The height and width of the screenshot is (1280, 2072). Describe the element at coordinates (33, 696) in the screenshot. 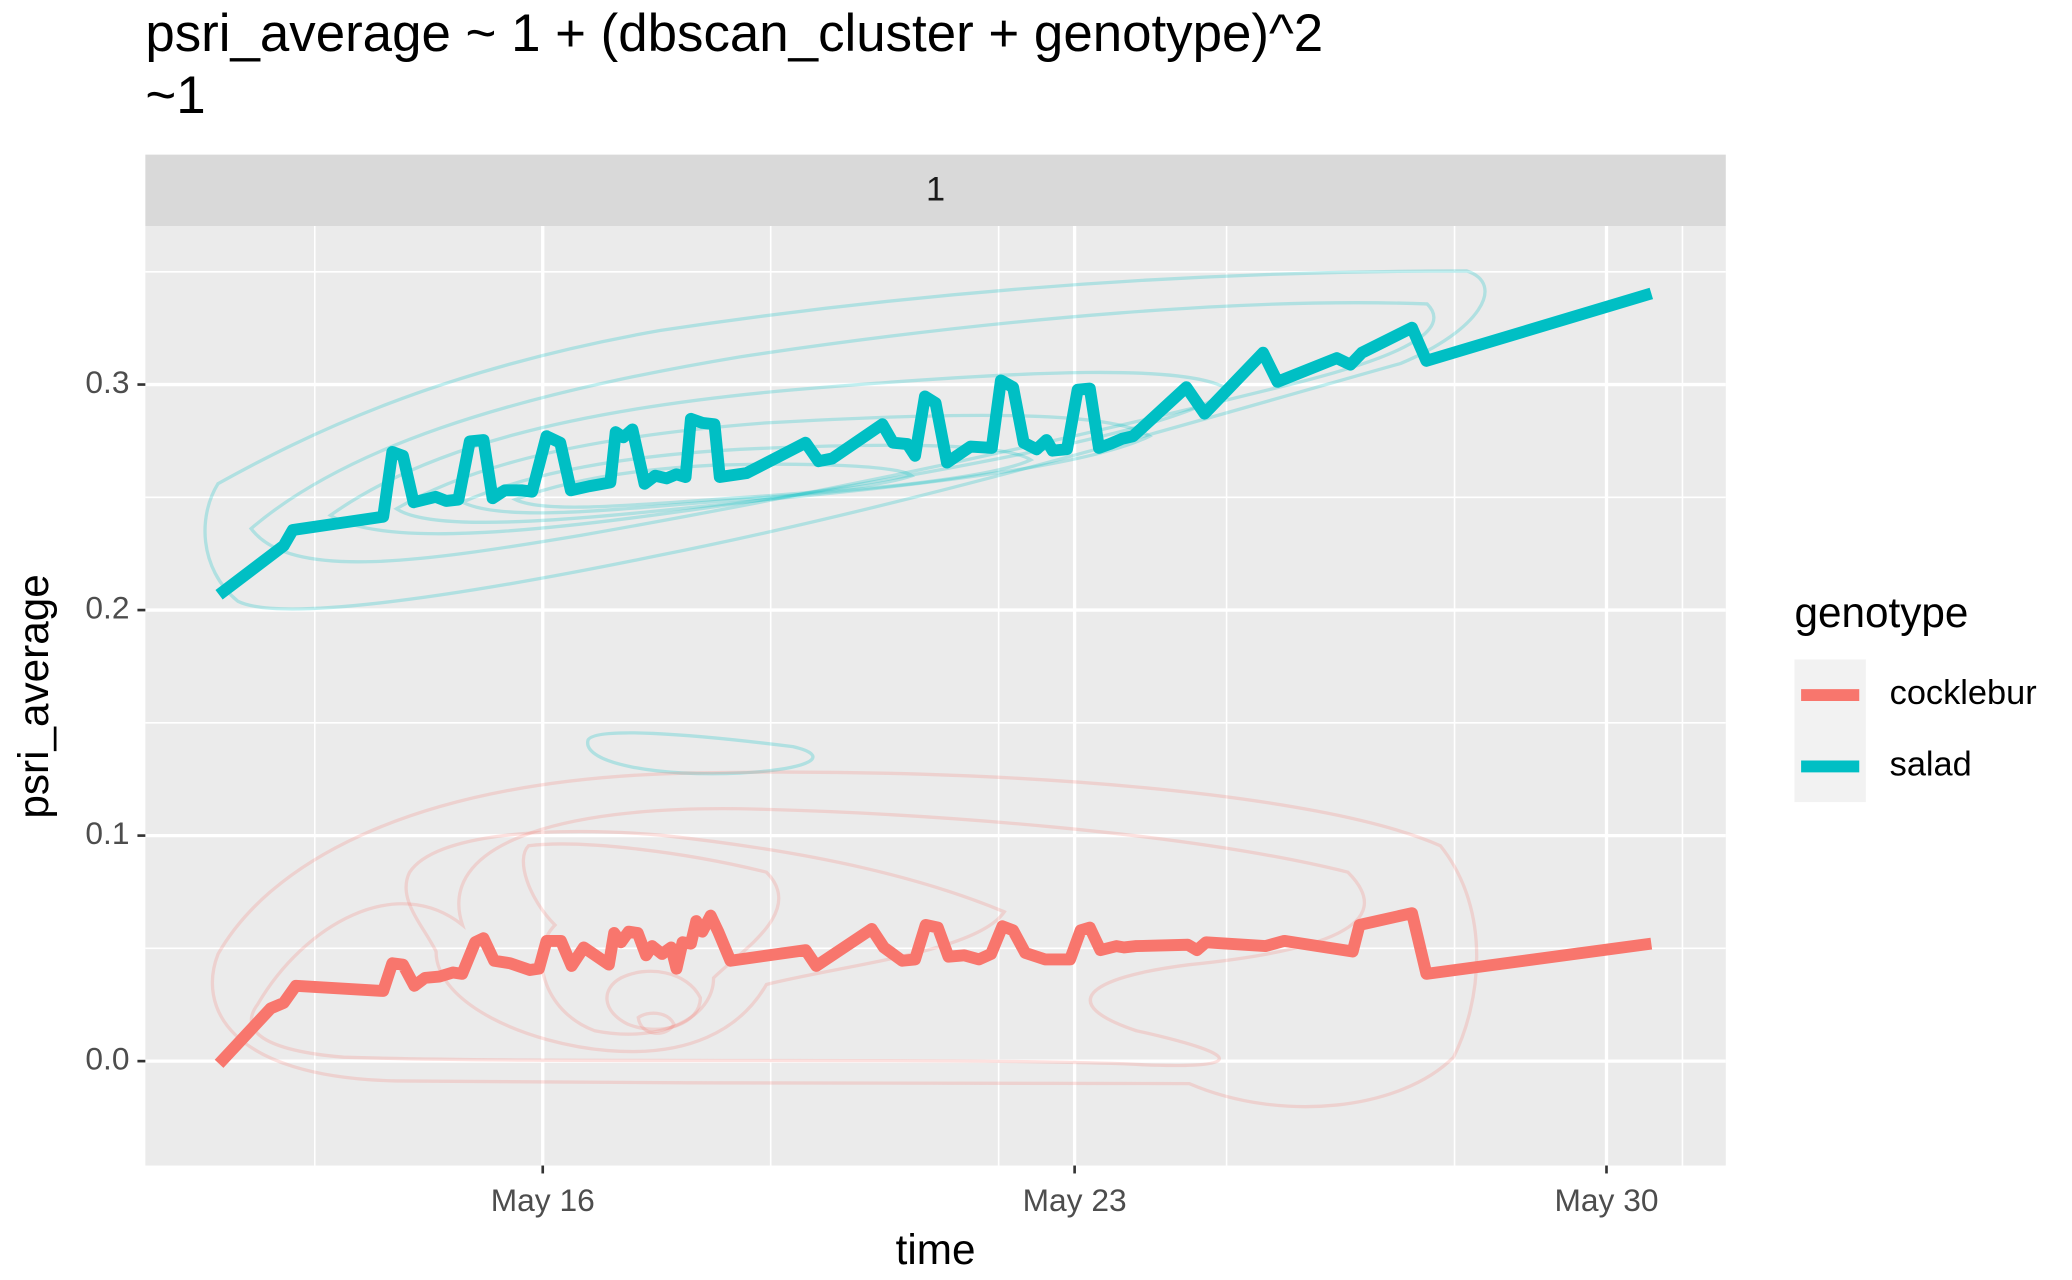

I see `y-axis-title: psri_average` at that location.